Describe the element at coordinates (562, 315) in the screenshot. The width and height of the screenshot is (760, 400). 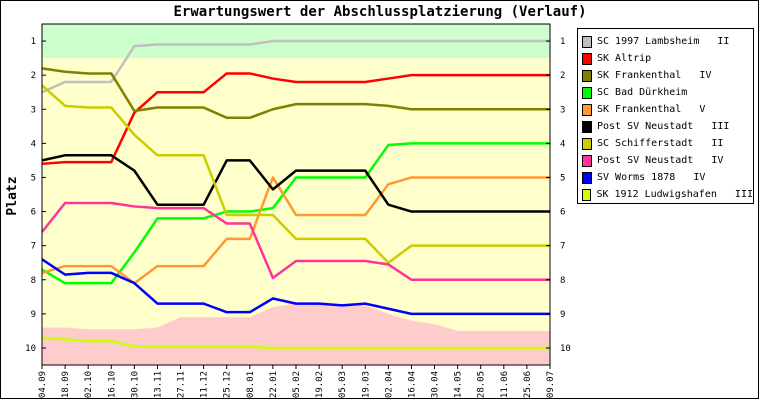
I see `y-tick-label-right: 9` at that location.